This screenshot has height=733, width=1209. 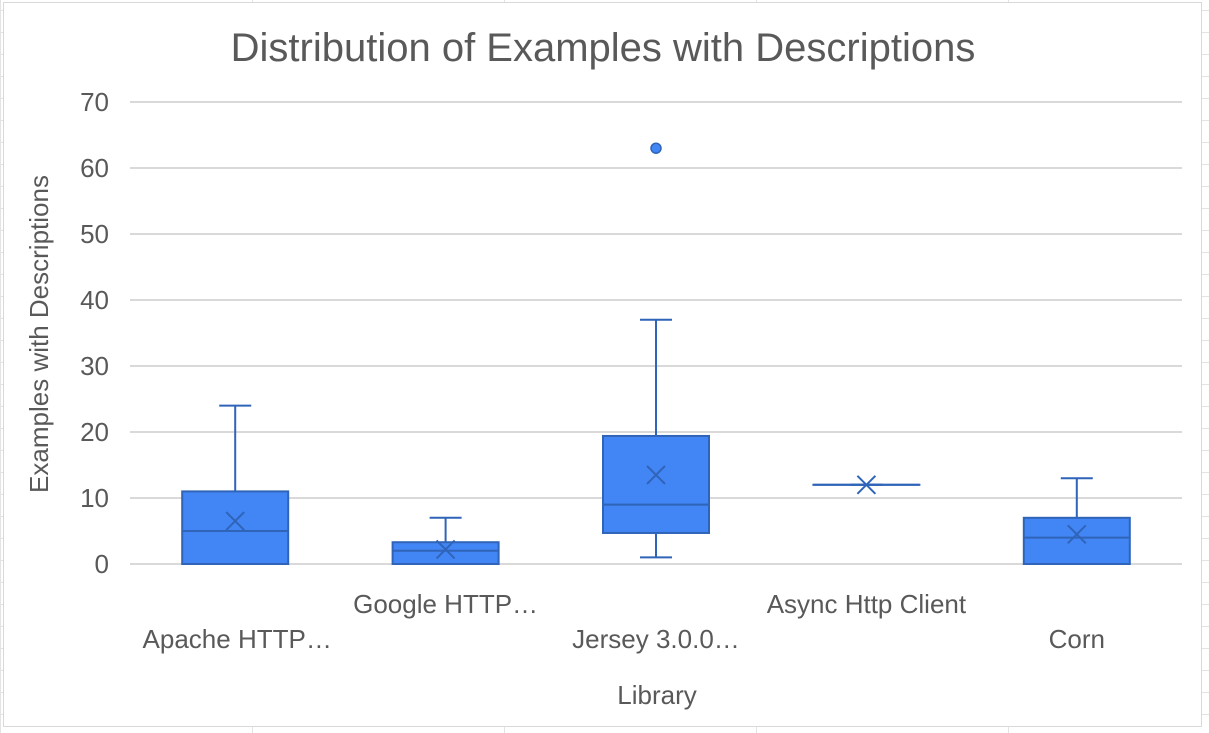 What do you see at coordinates (867, 604) in the screenshot?
I see `x-category-label: Async Http Client` at bounding box center [867, 604].